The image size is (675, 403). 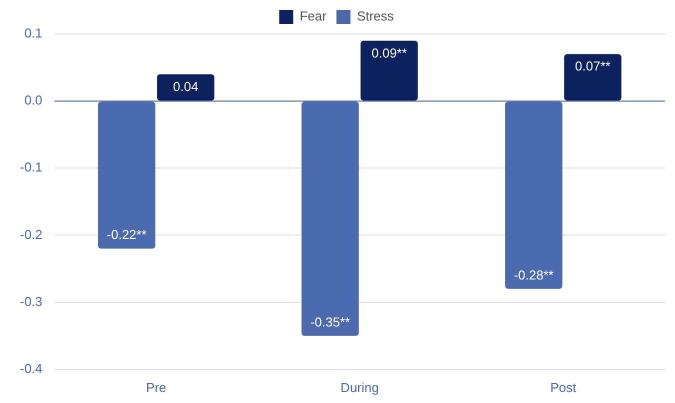 What do you see at coordinates (359, 387) in the screenshot?
I see `x-tick-label: During` at bounding box center [359, 387].